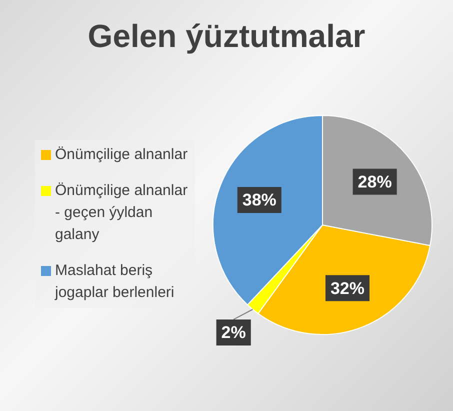 This screenshot has width=453, height=411. I want to click on data-label: 38%, so click(259, 200).